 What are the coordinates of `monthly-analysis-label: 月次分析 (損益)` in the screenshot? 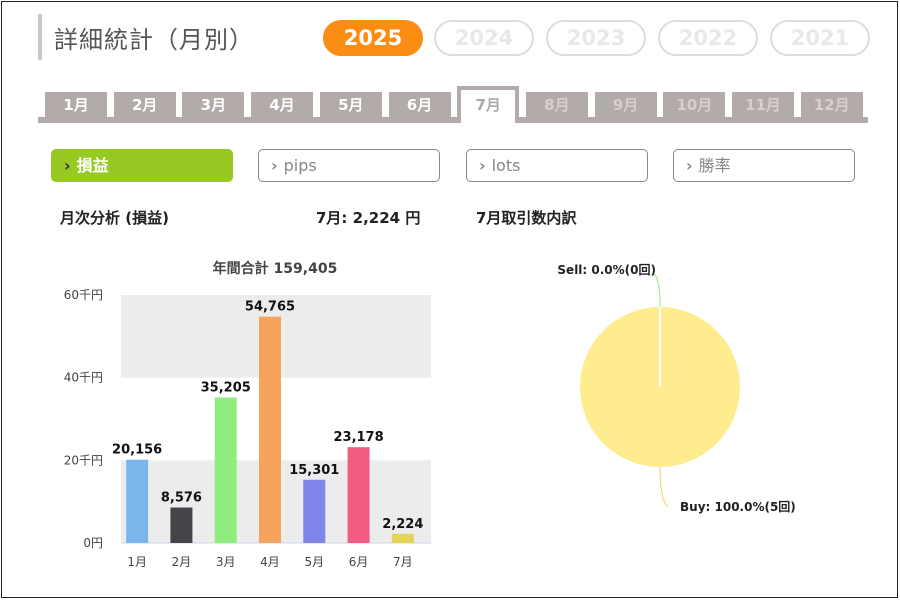 It's located at (114, 218).